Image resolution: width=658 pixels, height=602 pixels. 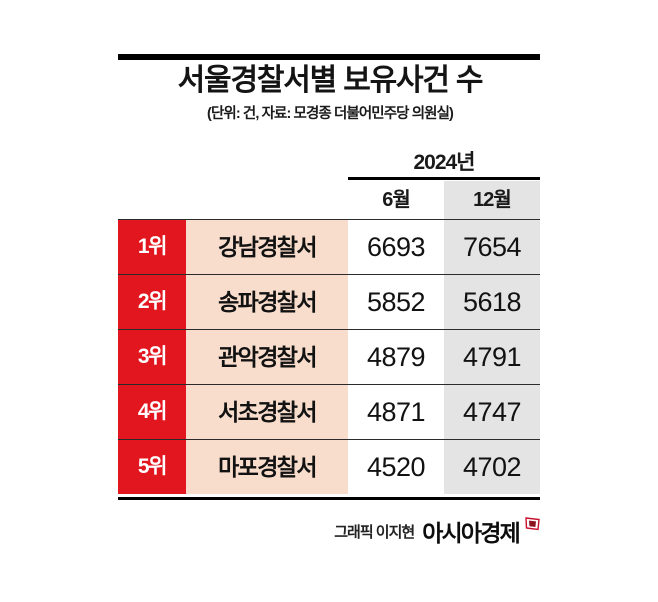 I want to click on column-group-header-year: 2024년, so click(x=444, y=162).